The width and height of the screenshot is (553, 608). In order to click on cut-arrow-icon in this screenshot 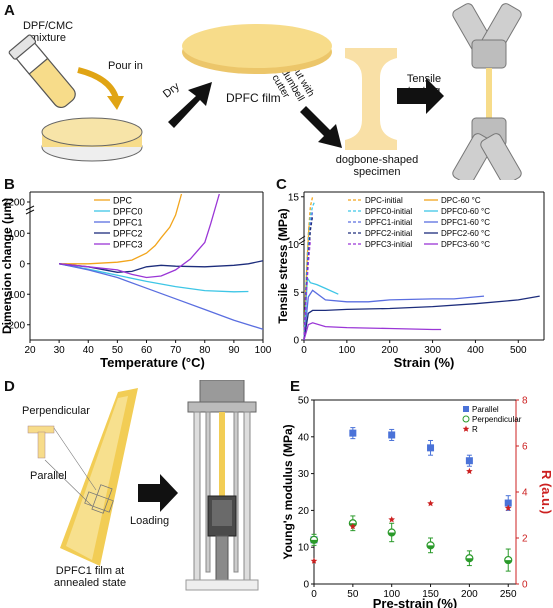, I will do `click(321, 127)`.